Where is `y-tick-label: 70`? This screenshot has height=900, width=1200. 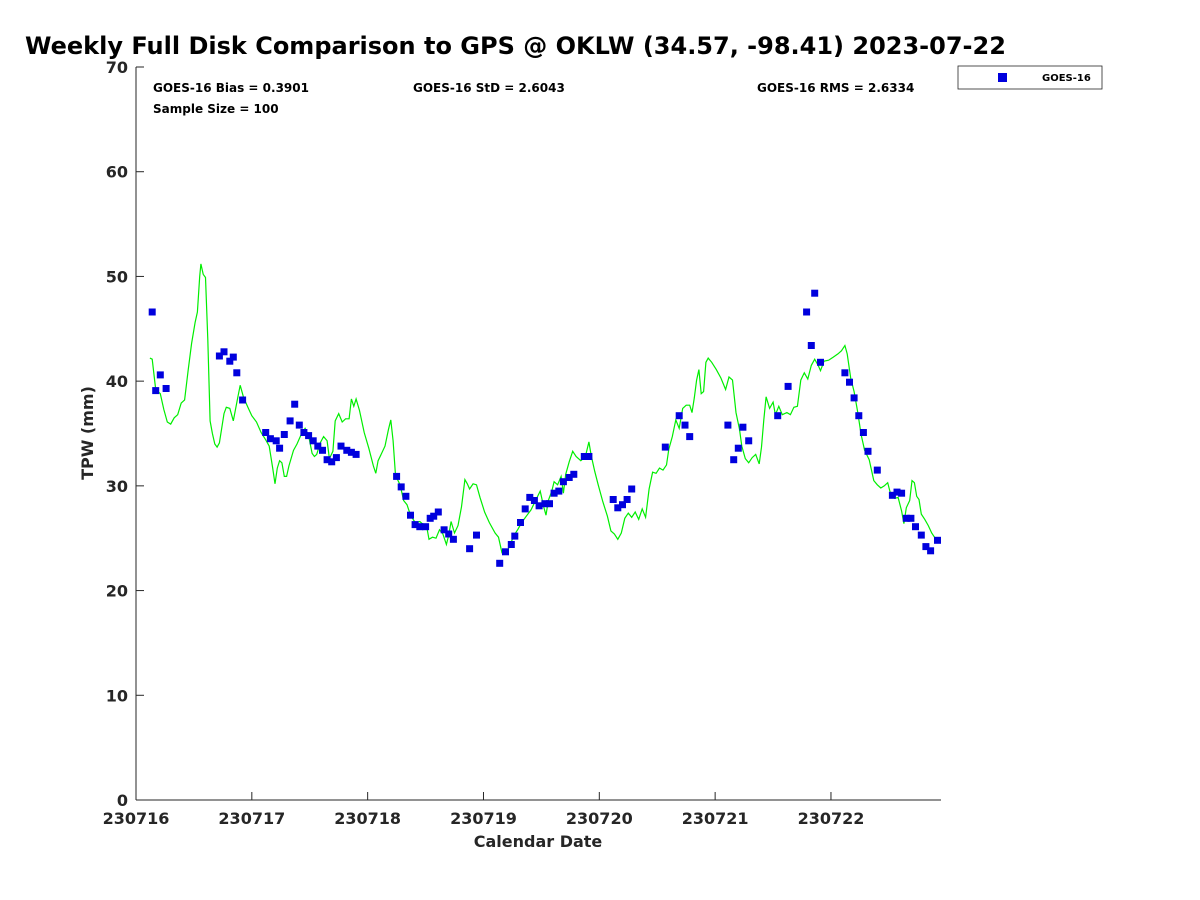
y-tick-label: 70 is located at coordinates (117, 67).